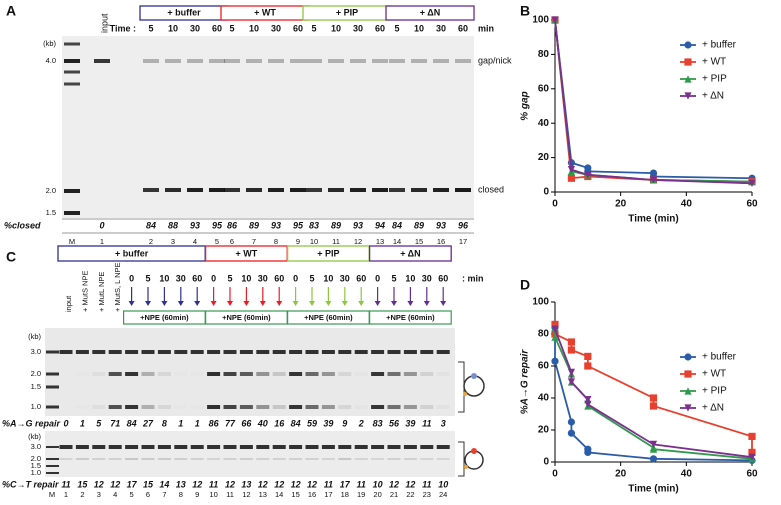  I want to click on closed-value: 89, so click(336, 225).